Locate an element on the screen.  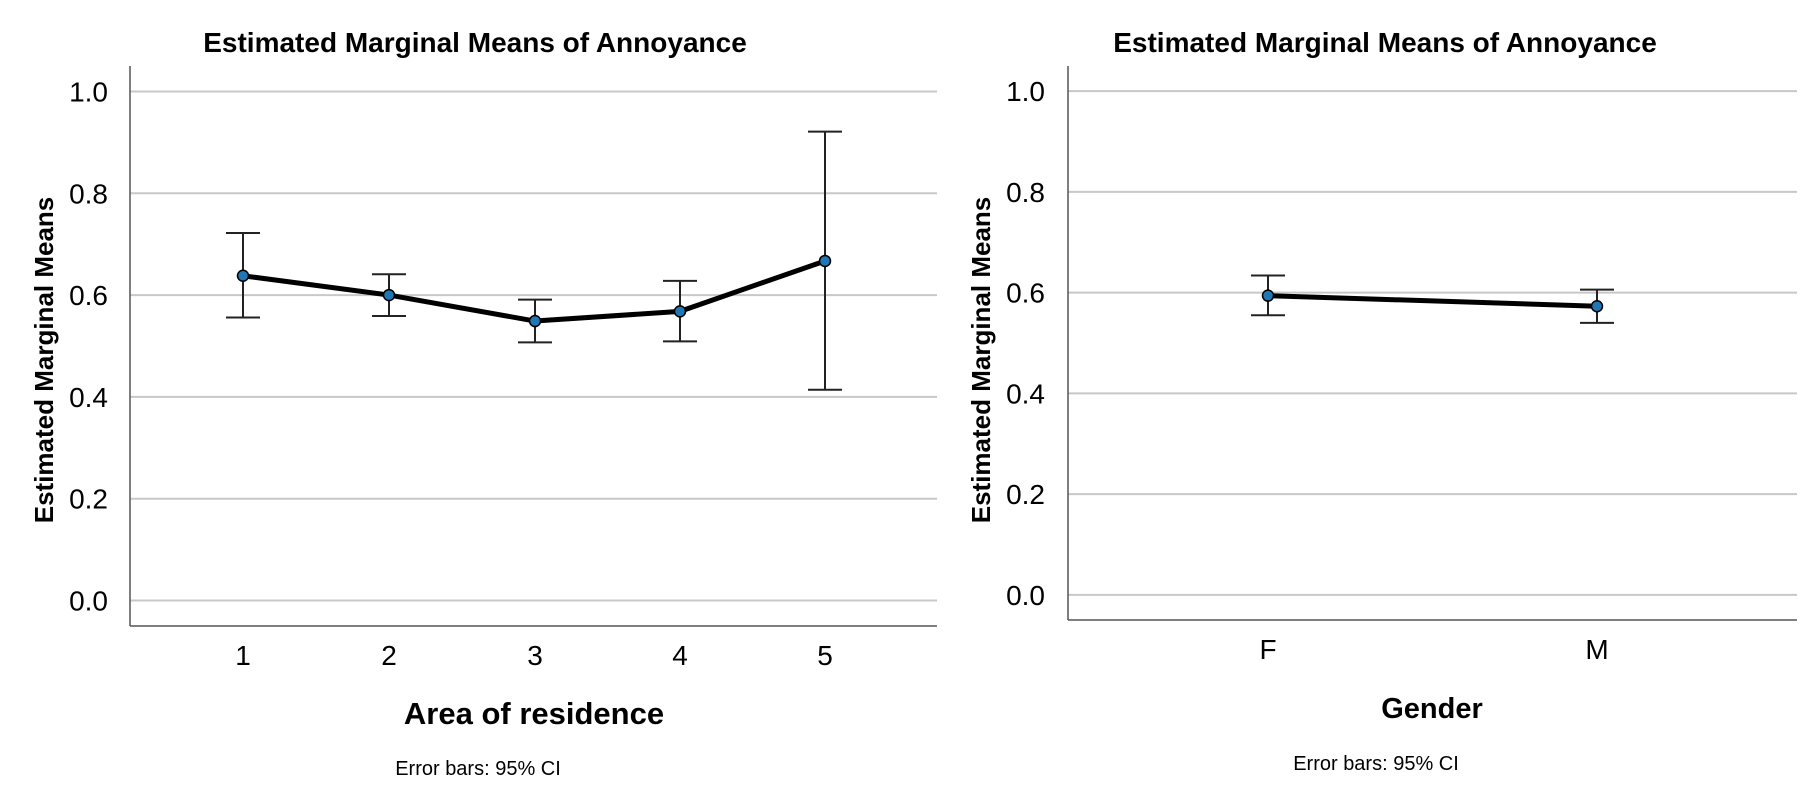
x-tick-label: F is located at coordinates (1267, 649).